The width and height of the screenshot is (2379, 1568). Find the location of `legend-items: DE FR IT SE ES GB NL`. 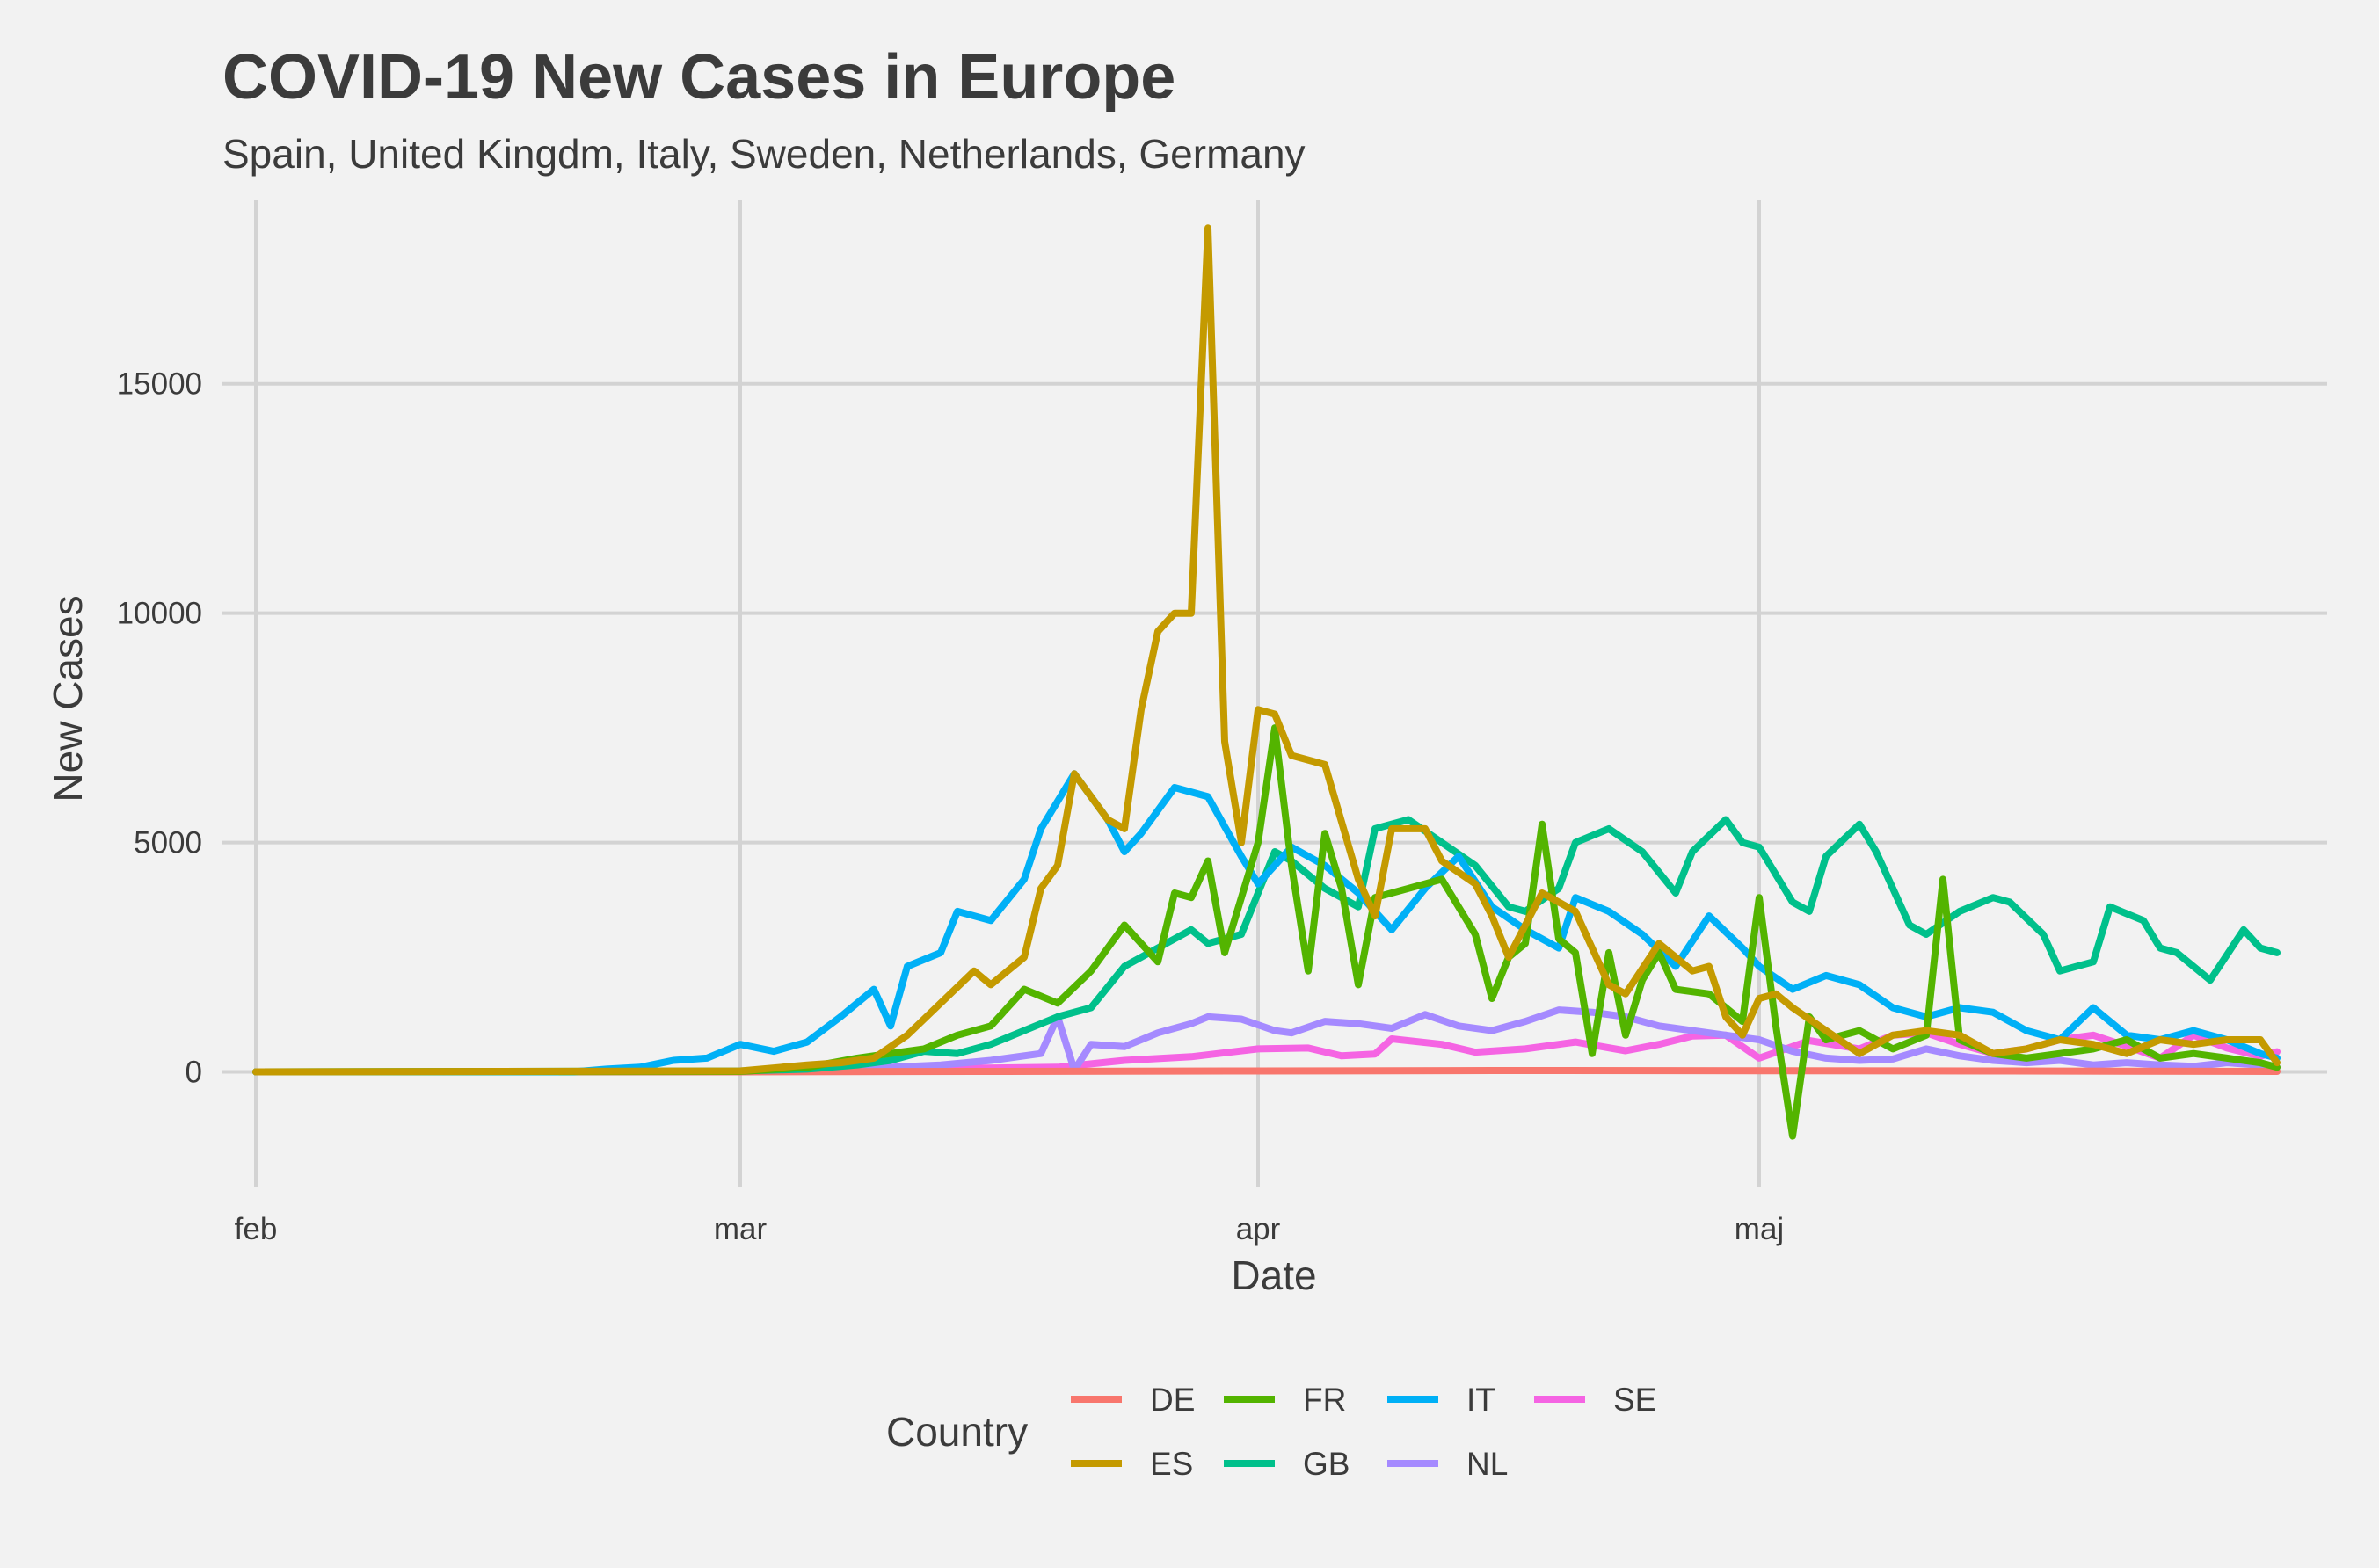

legend-items: DE FR IT SE ES GB NL is located at coordinates (1364, 1432).